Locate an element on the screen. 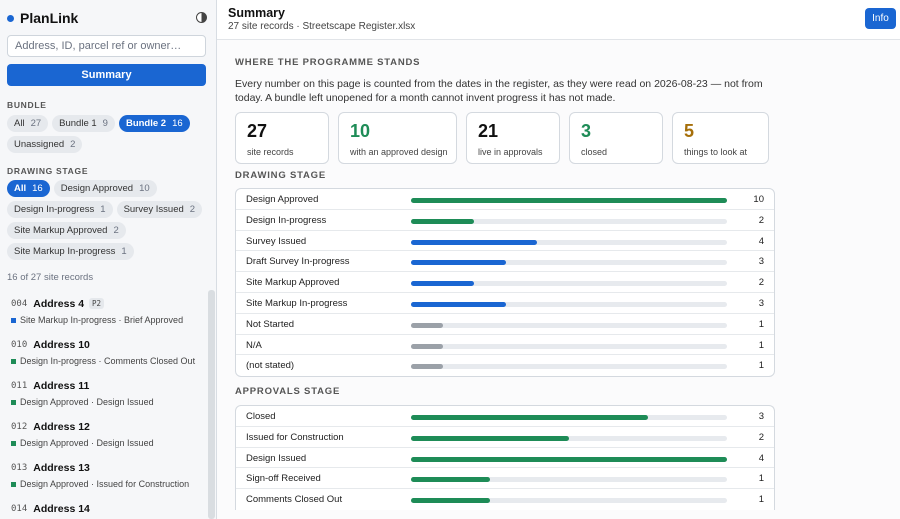 The image size is (900, 519). record-address: Address 11 is located at coordinates (61, 385).